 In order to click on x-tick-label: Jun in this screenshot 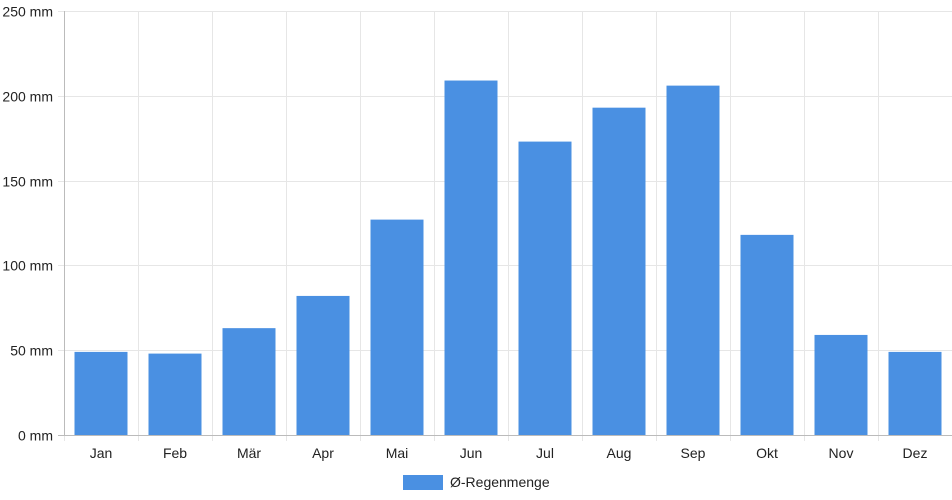, I will do `click(471, 453)`.